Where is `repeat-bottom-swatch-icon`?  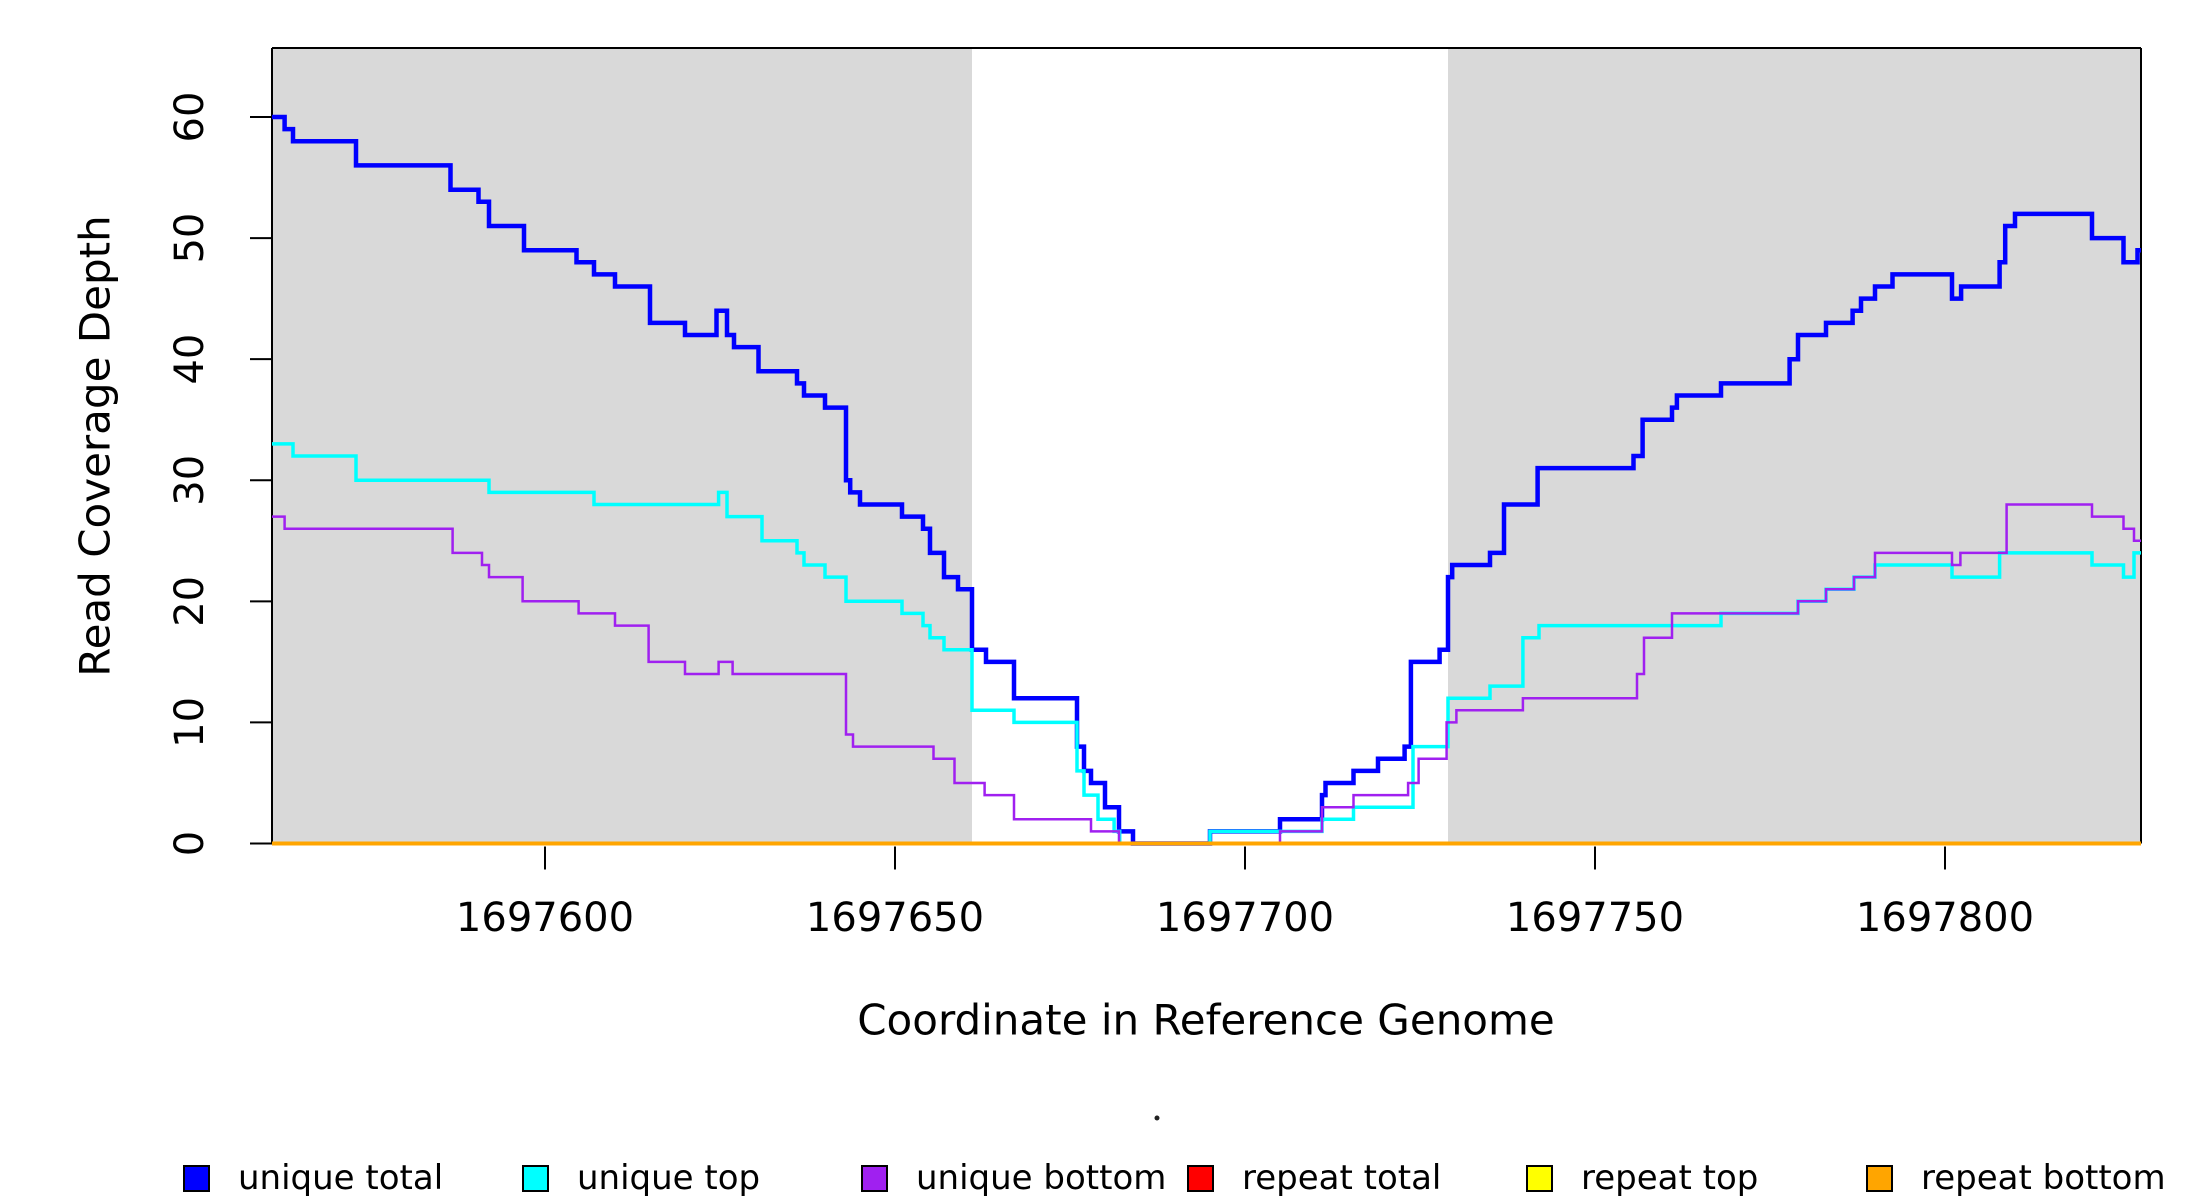 repeat-bottom-swatch-icon is located at coordinates (1879, 1178).